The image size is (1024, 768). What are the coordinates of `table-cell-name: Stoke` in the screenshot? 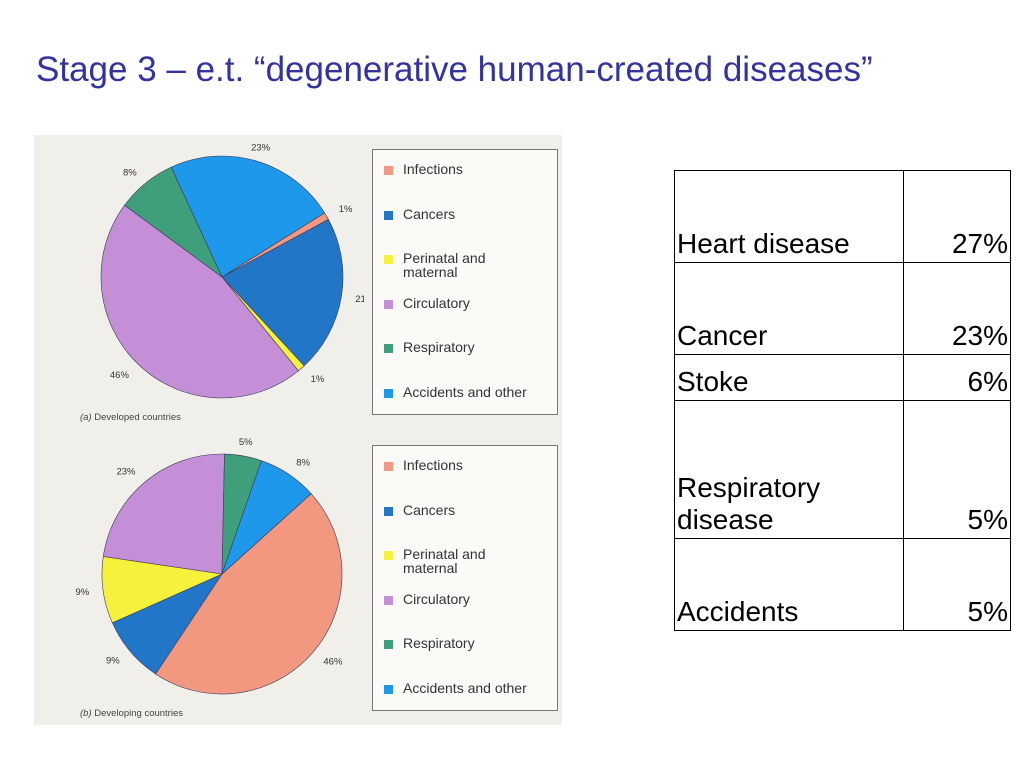 It's located at (789, 377).